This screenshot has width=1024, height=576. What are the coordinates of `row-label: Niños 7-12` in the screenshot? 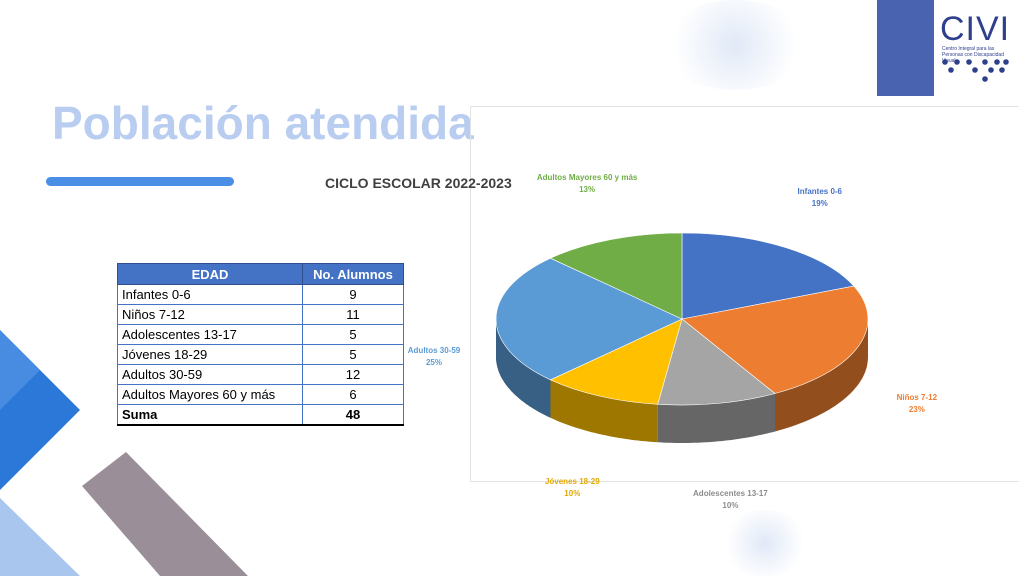 It's located at (210, 314).